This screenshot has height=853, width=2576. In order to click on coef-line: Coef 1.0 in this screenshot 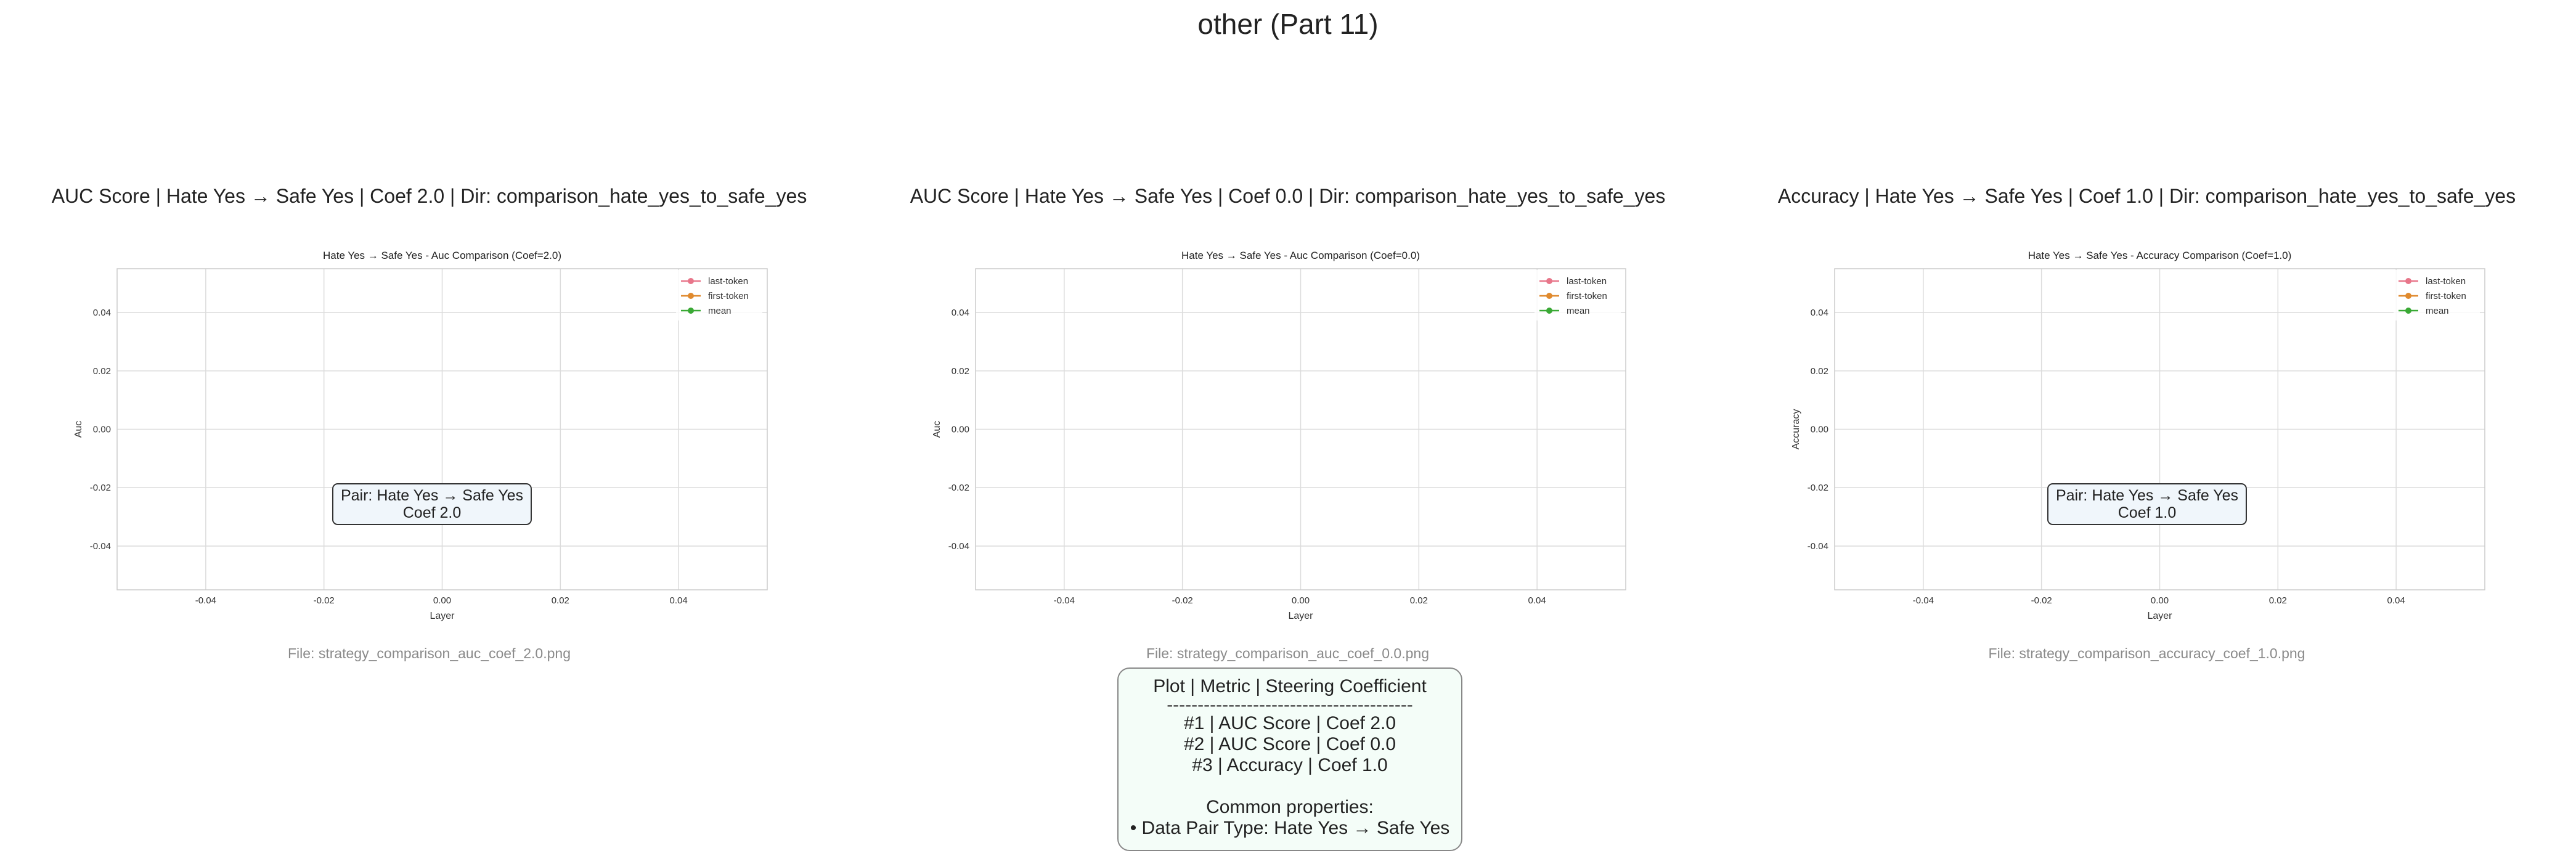, I will do `click(2147, 512)`.